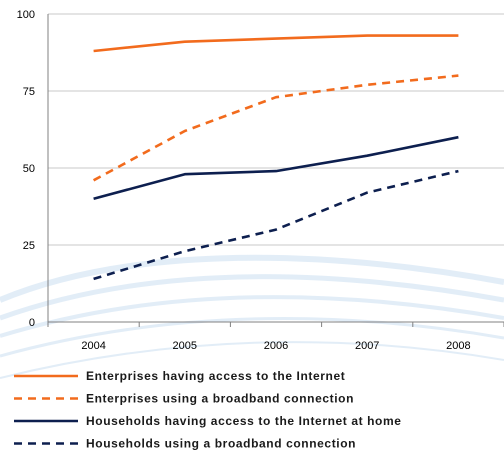 The width and height of the screenshot is (504, 475). Describe the element at coordinates (29, 246) in the screenshot. I see `y-tick-label: 25` at that location.